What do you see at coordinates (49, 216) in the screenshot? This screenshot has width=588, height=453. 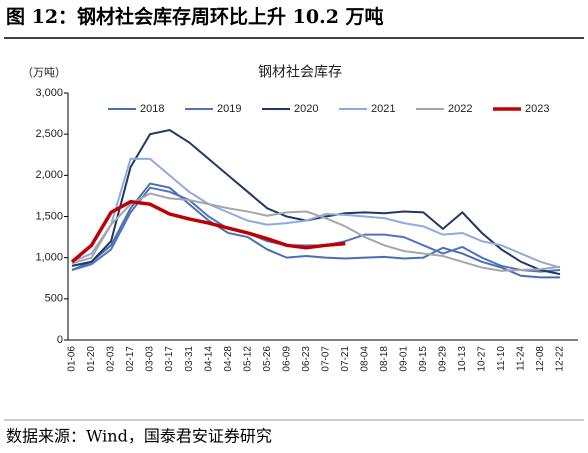 I see `y-tick-label: 1,500` at bounding box center [49, 216].